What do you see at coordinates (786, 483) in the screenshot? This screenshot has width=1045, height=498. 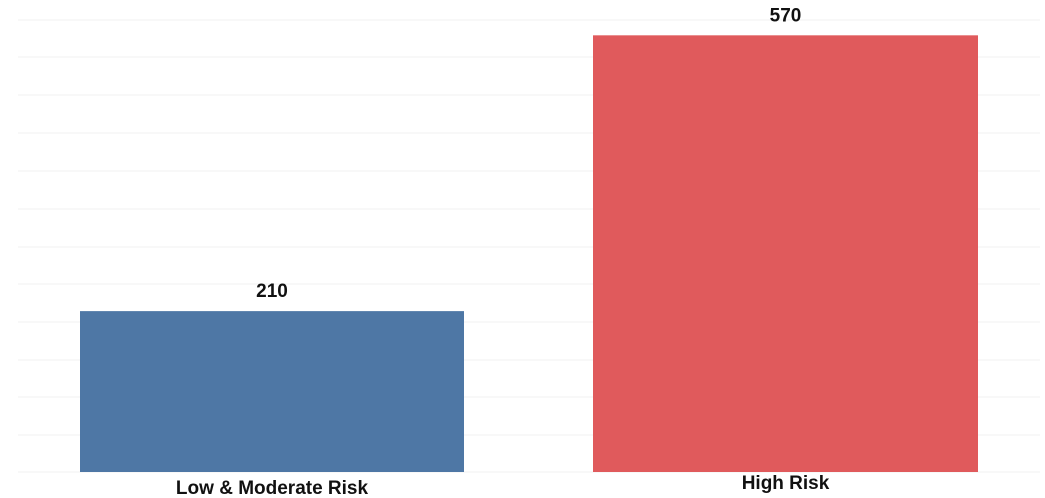 I see `category-label-1: High Risk` at bounding box center [786, 483].